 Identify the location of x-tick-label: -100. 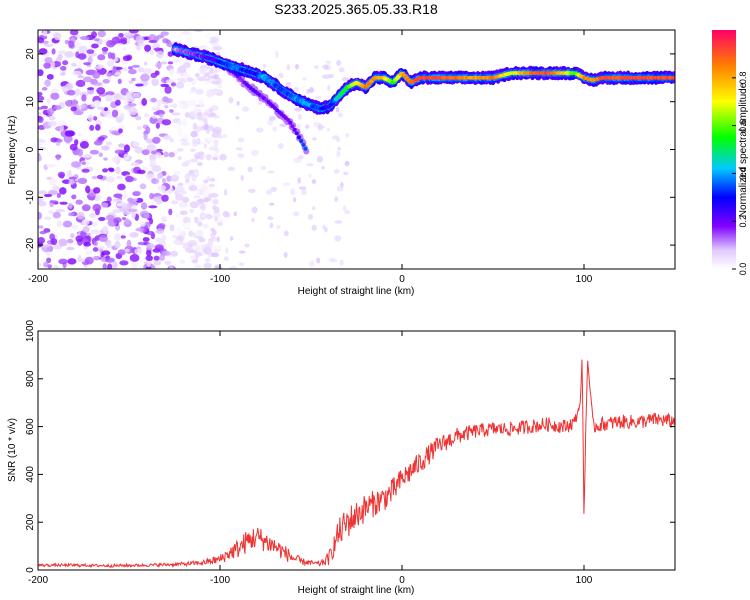
(220, 580).